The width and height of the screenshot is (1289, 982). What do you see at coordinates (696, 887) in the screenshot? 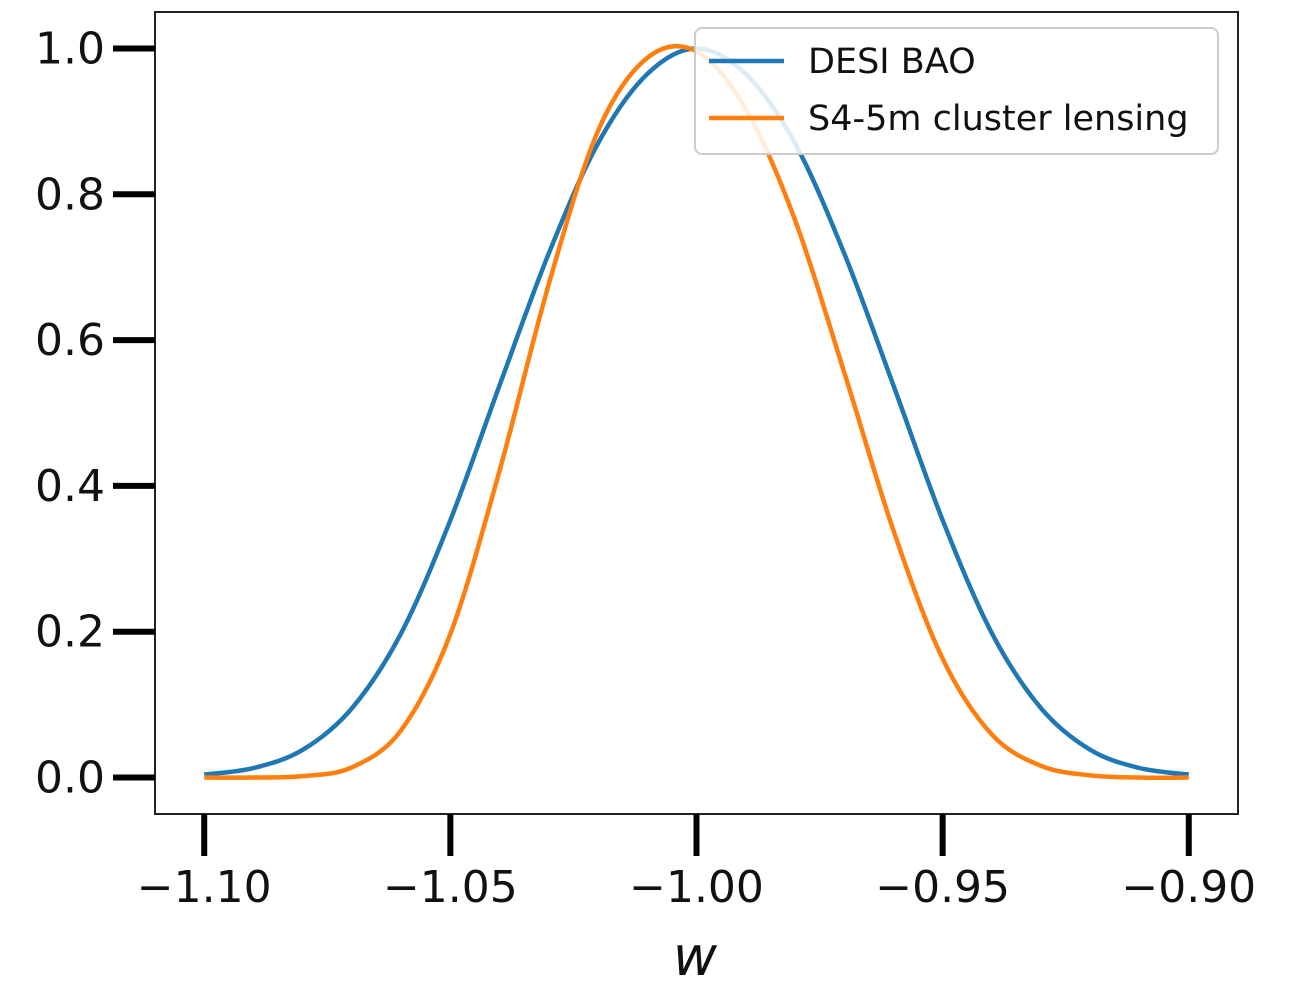
I see `x-tick-label: −1.00` at bounding box center [696, 887].